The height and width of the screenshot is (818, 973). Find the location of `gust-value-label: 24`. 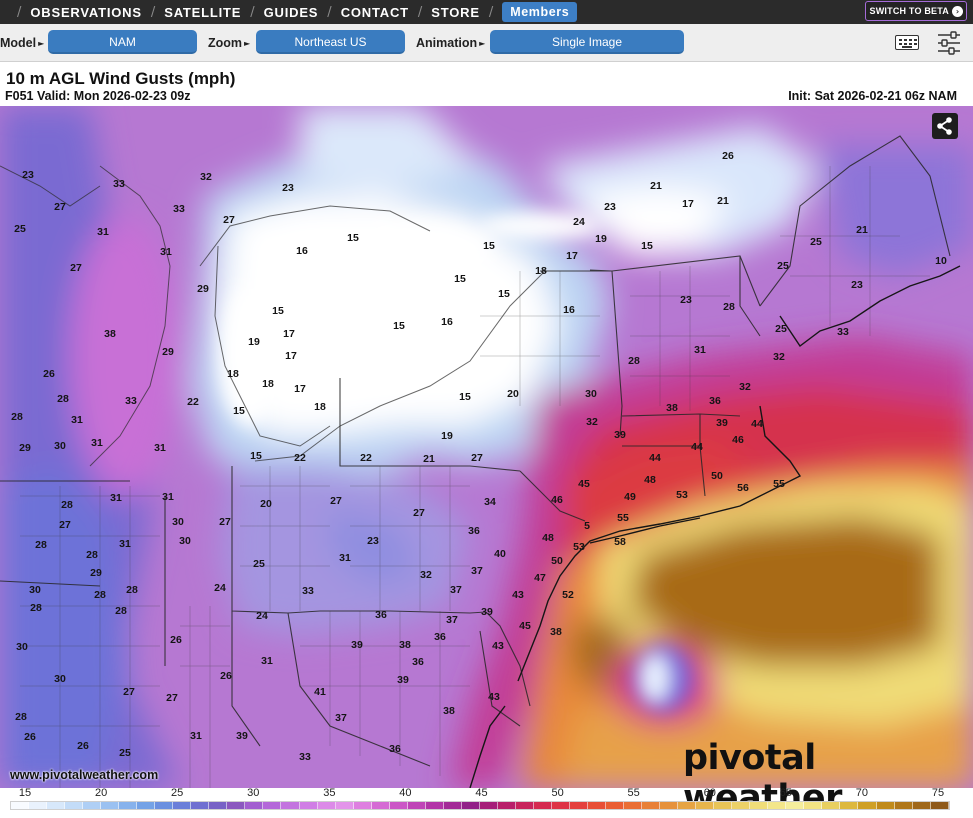

gust-value-label: 24 is located at coordinates (579, 222).